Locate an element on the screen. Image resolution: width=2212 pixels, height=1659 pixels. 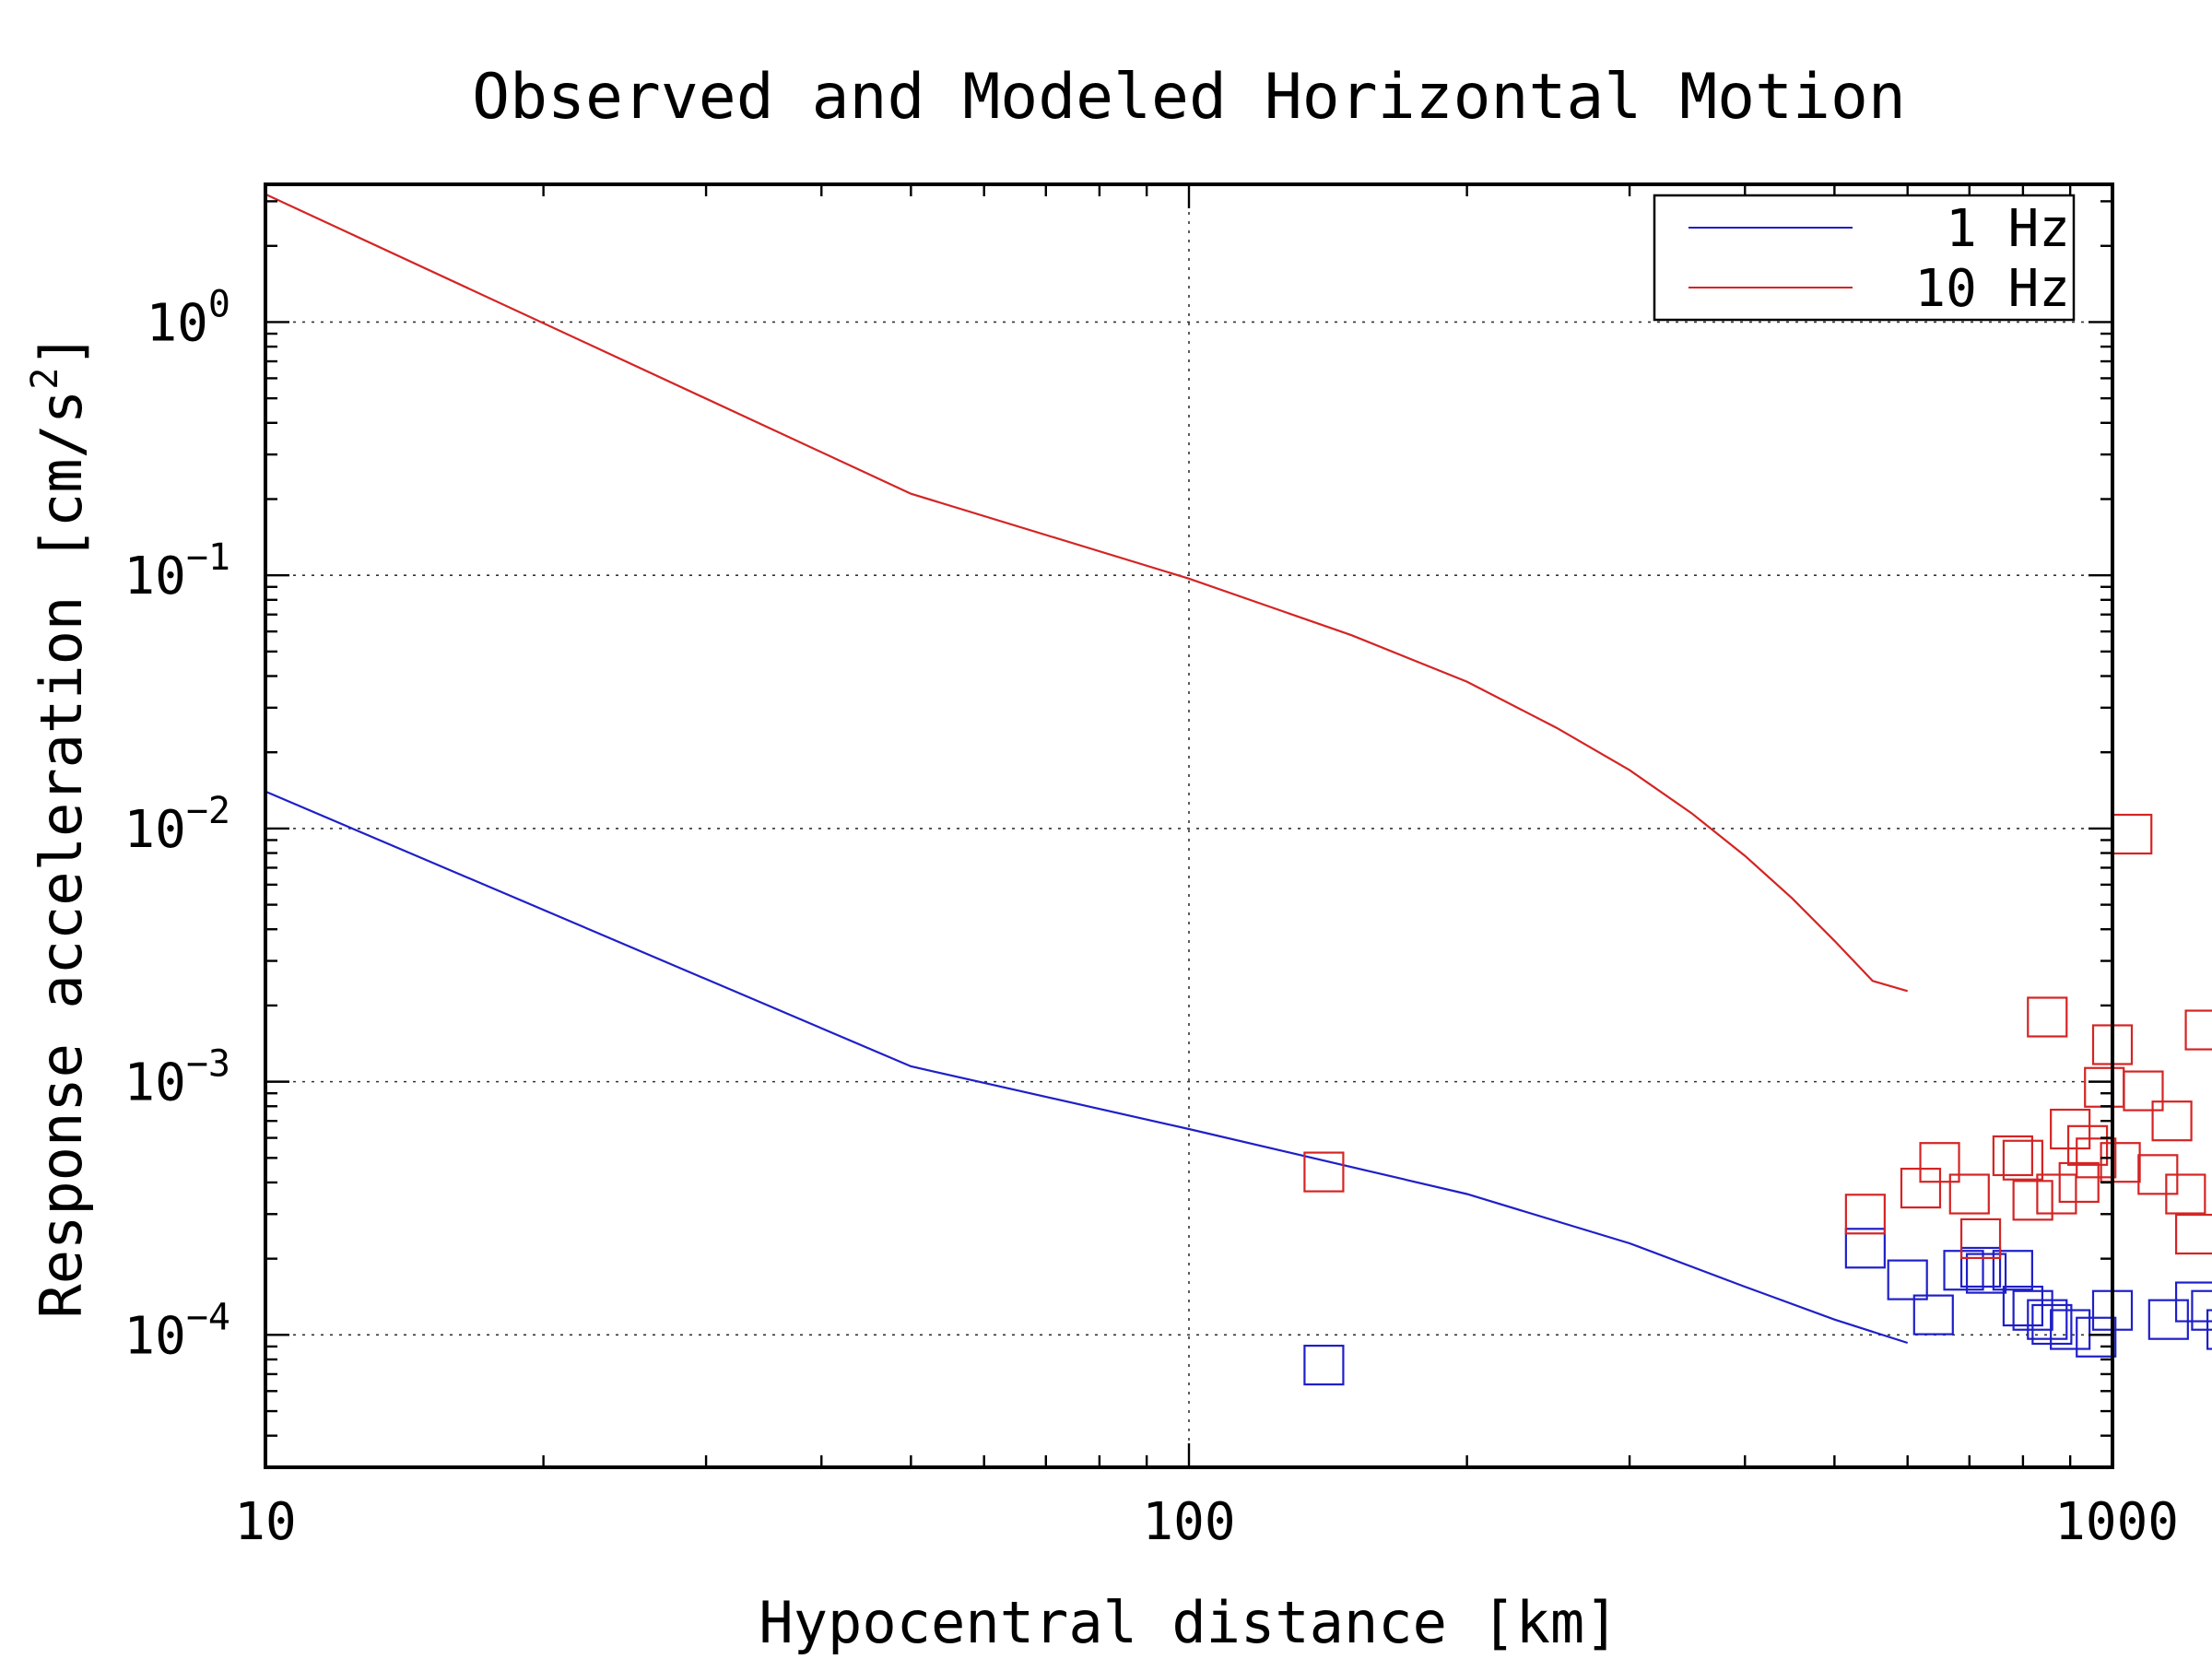
legend-box is located at coordinates (1864, 258).